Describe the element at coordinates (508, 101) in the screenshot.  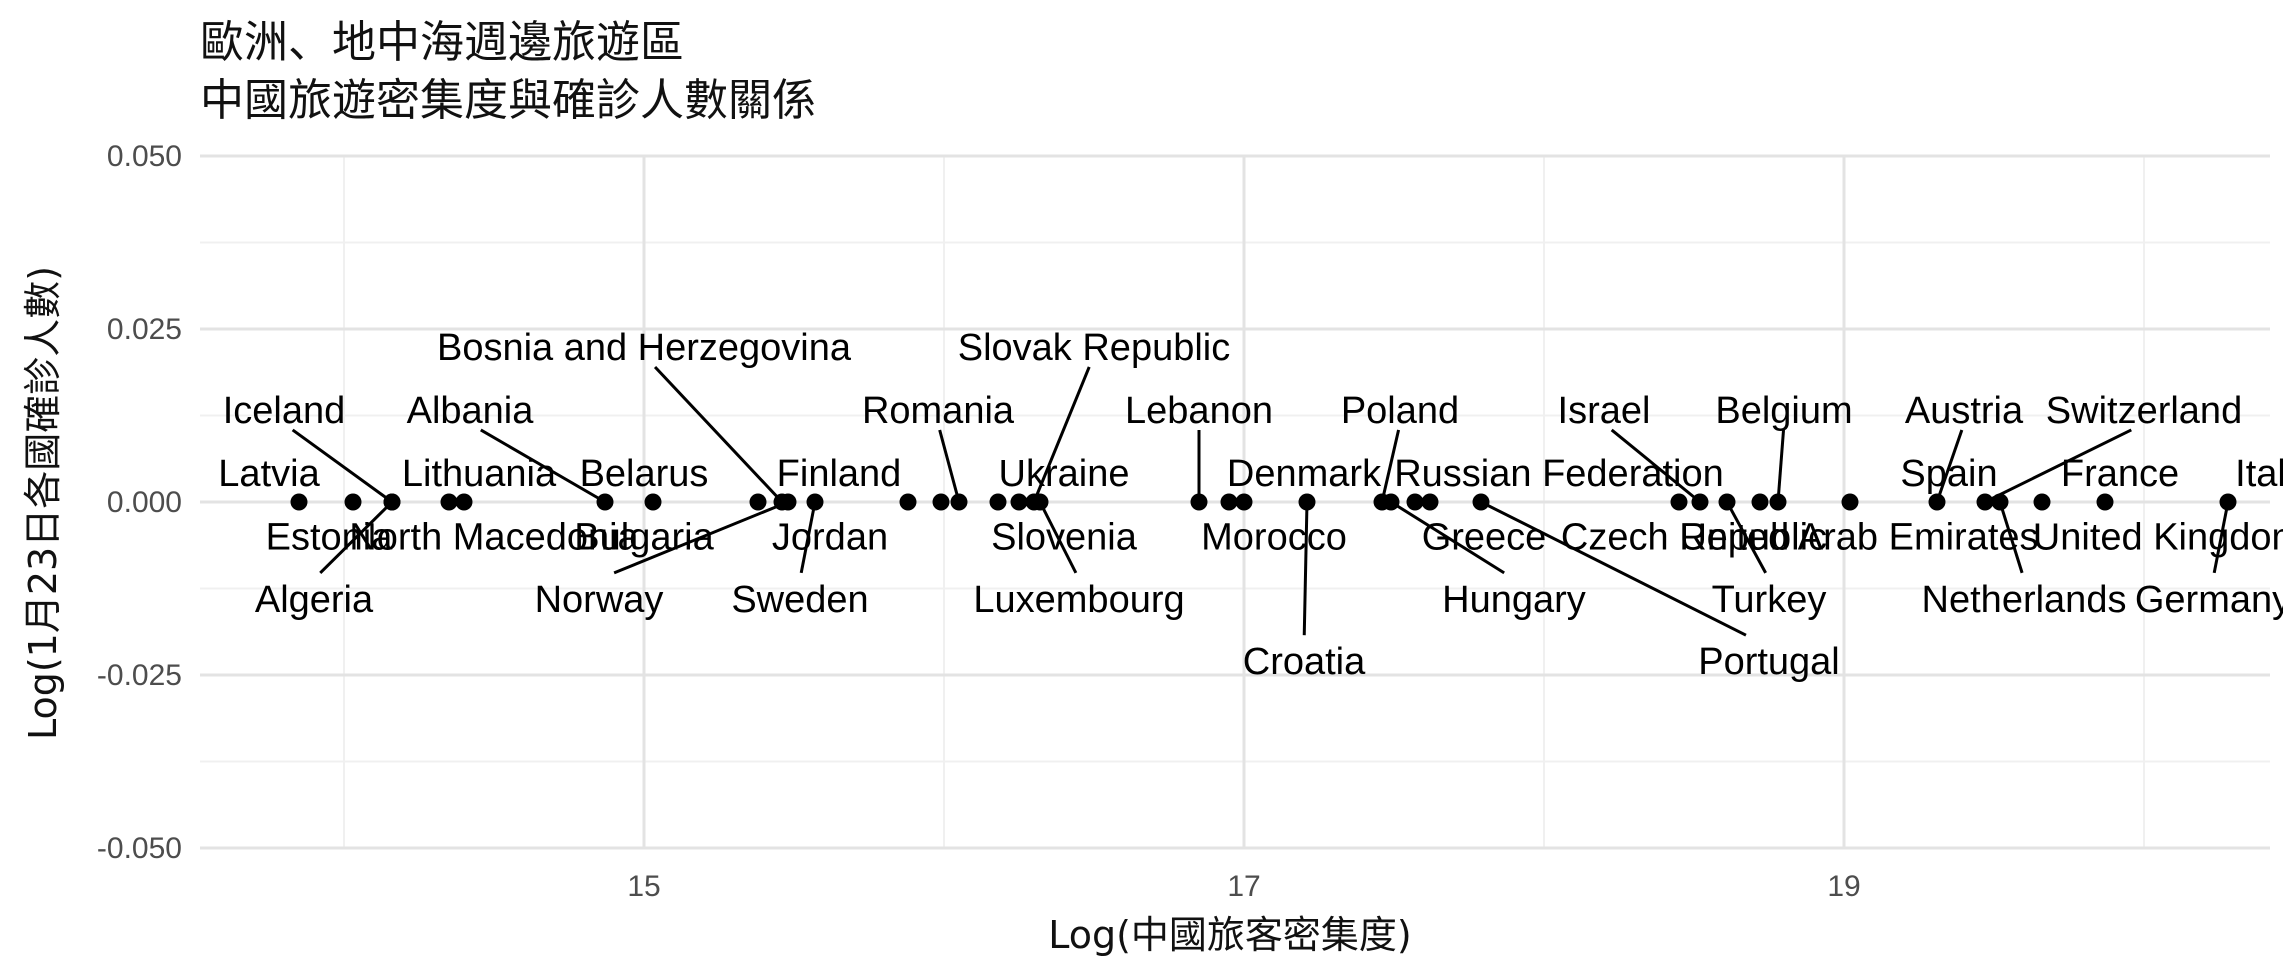
I see `chart-subtitle: 中國旅遊密集度與確診人數關係` at that location.